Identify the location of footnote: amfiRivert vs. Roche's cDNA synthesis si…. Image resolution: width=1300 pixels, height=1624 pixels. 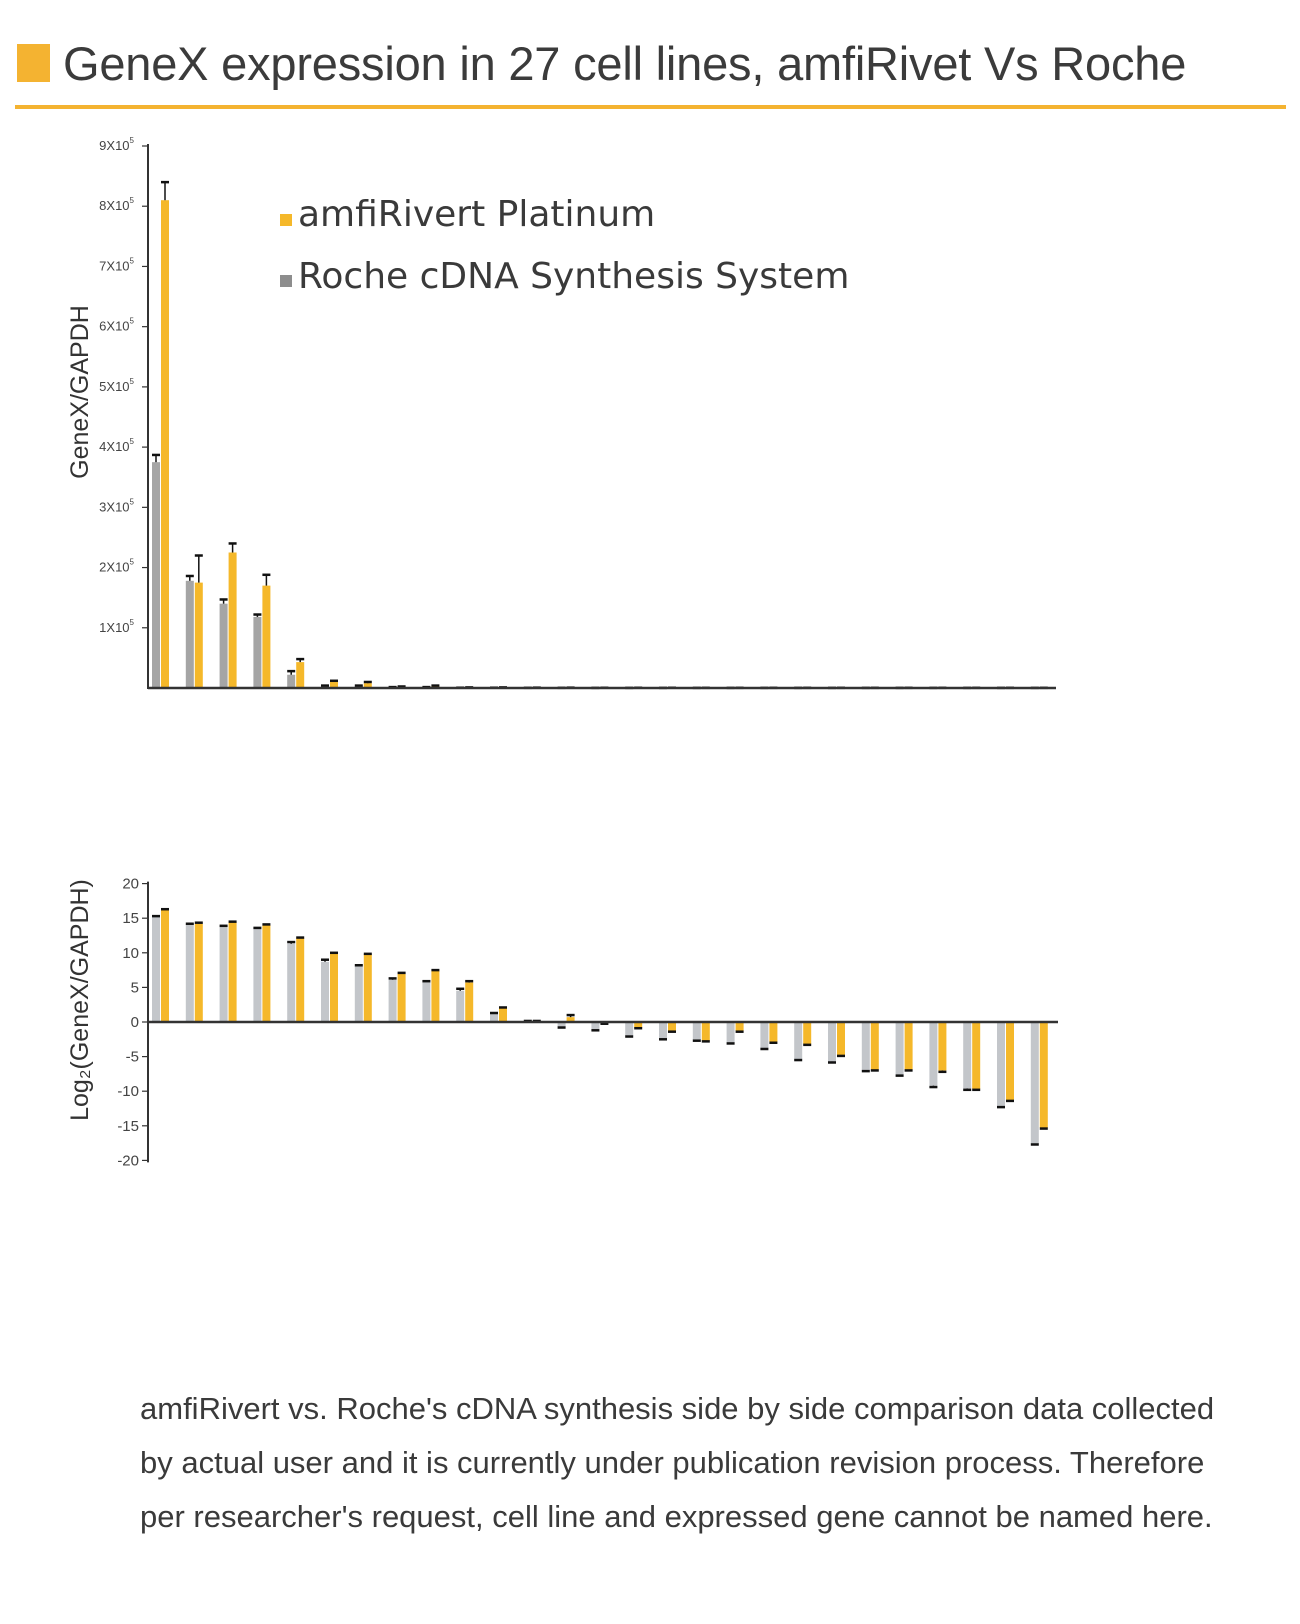
(677, 1462).